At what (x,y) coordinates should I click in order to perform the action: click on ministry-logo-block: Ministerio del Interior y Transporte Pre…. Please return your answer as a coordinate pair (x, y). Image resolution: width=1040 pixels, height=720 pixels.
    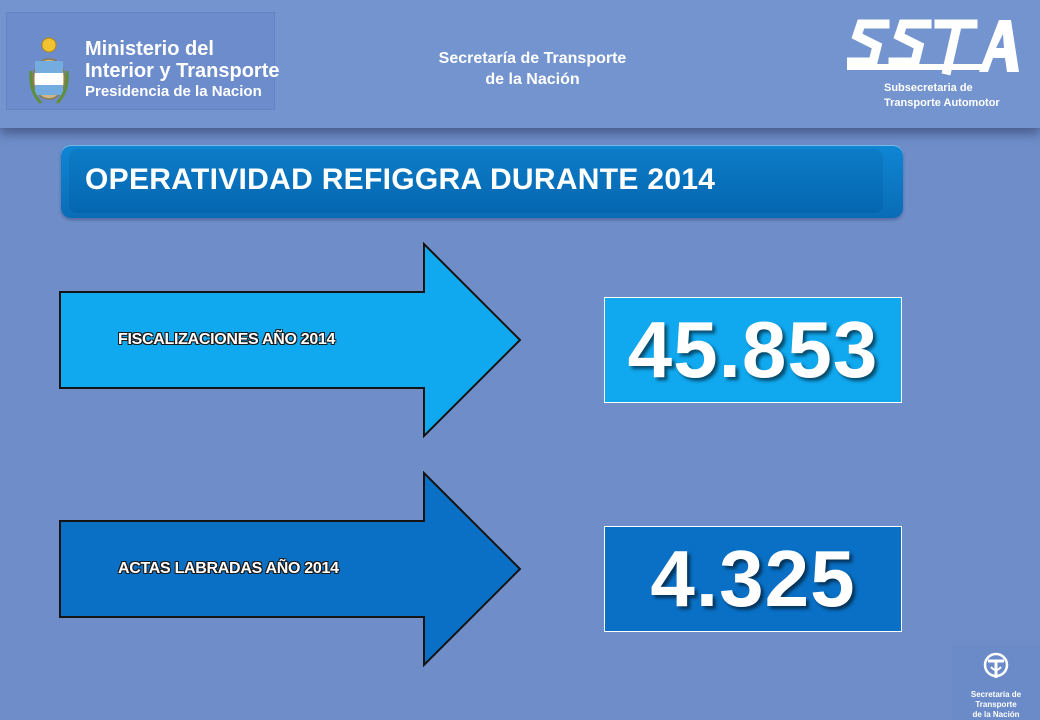
    Looking at the image, I should click on (143, 61).